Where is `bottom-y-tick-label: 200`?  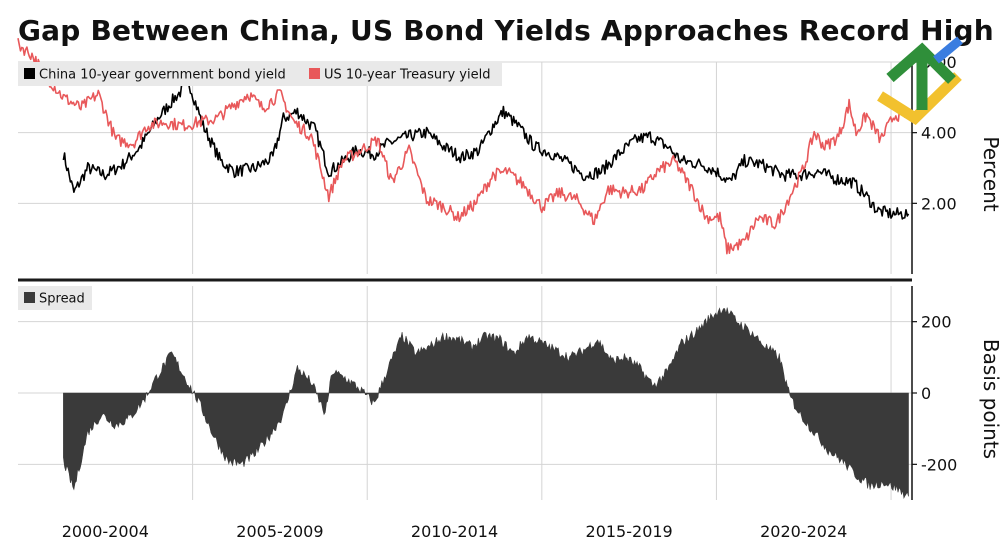
bottom-y-tick-label: 200 is located at coordinates (936, 322).